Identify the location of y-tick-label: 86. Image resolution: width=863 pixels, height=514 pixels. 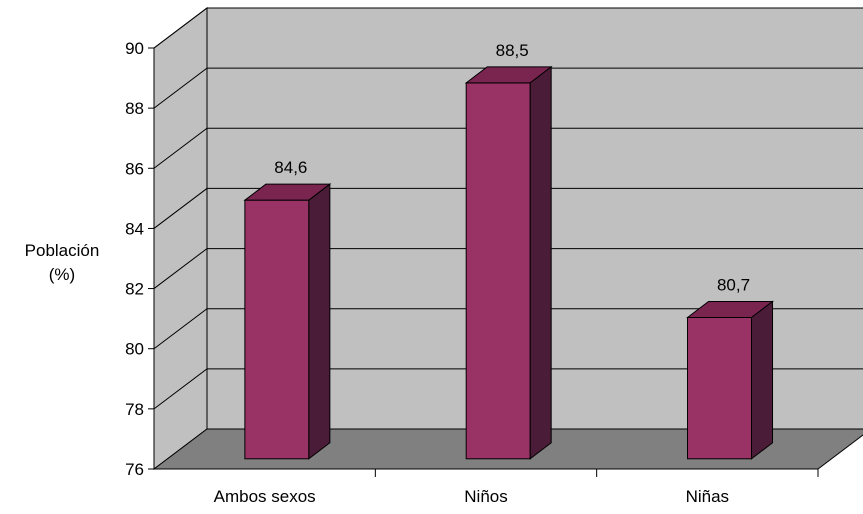
(134, 168).